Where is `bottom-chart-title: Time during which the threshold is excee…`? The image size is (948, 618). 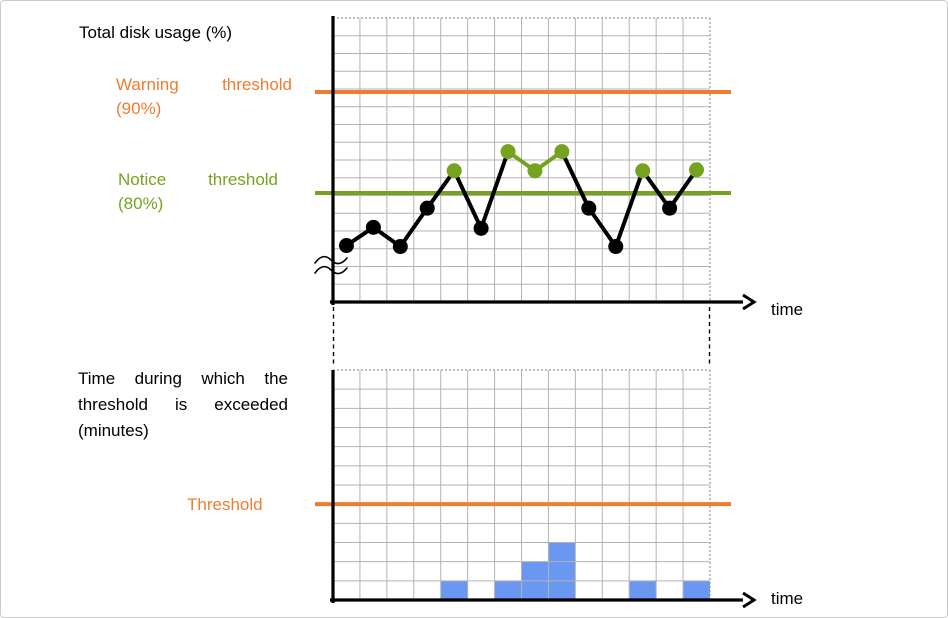 bottom-chart-title: Time during which the threshold is excee… is located at coordinates (183, 404).